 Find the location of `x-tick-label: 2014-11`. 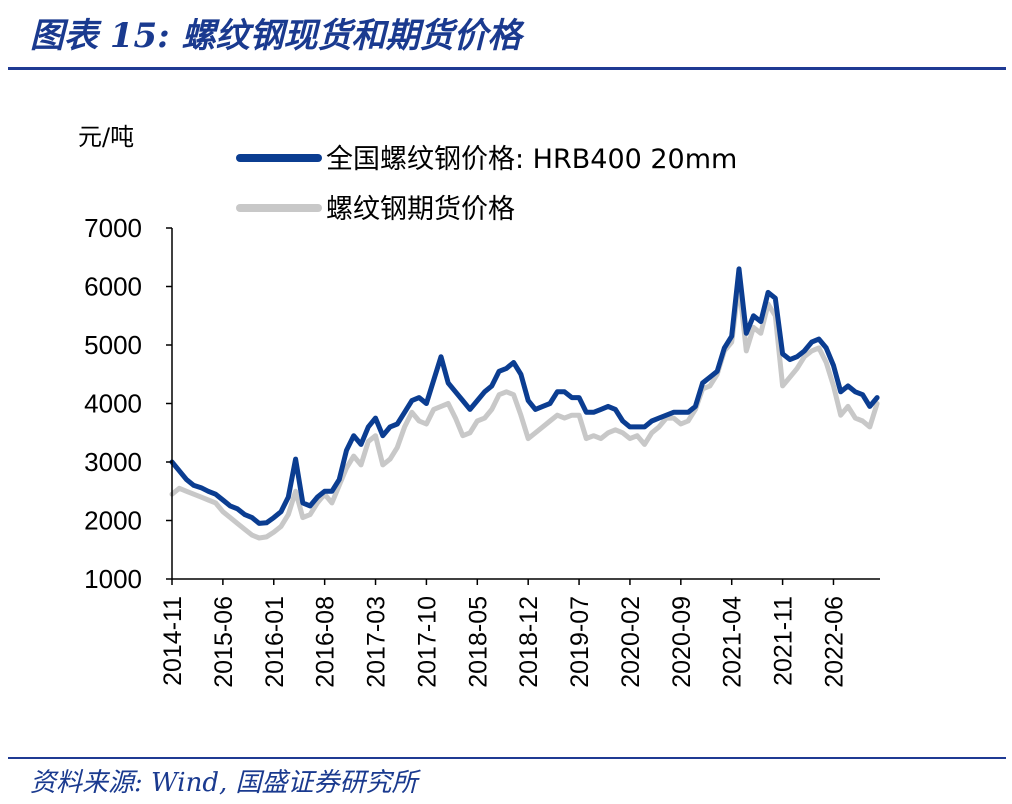

x-tick-label: 2014-11 is located at coordinates (173, 641).